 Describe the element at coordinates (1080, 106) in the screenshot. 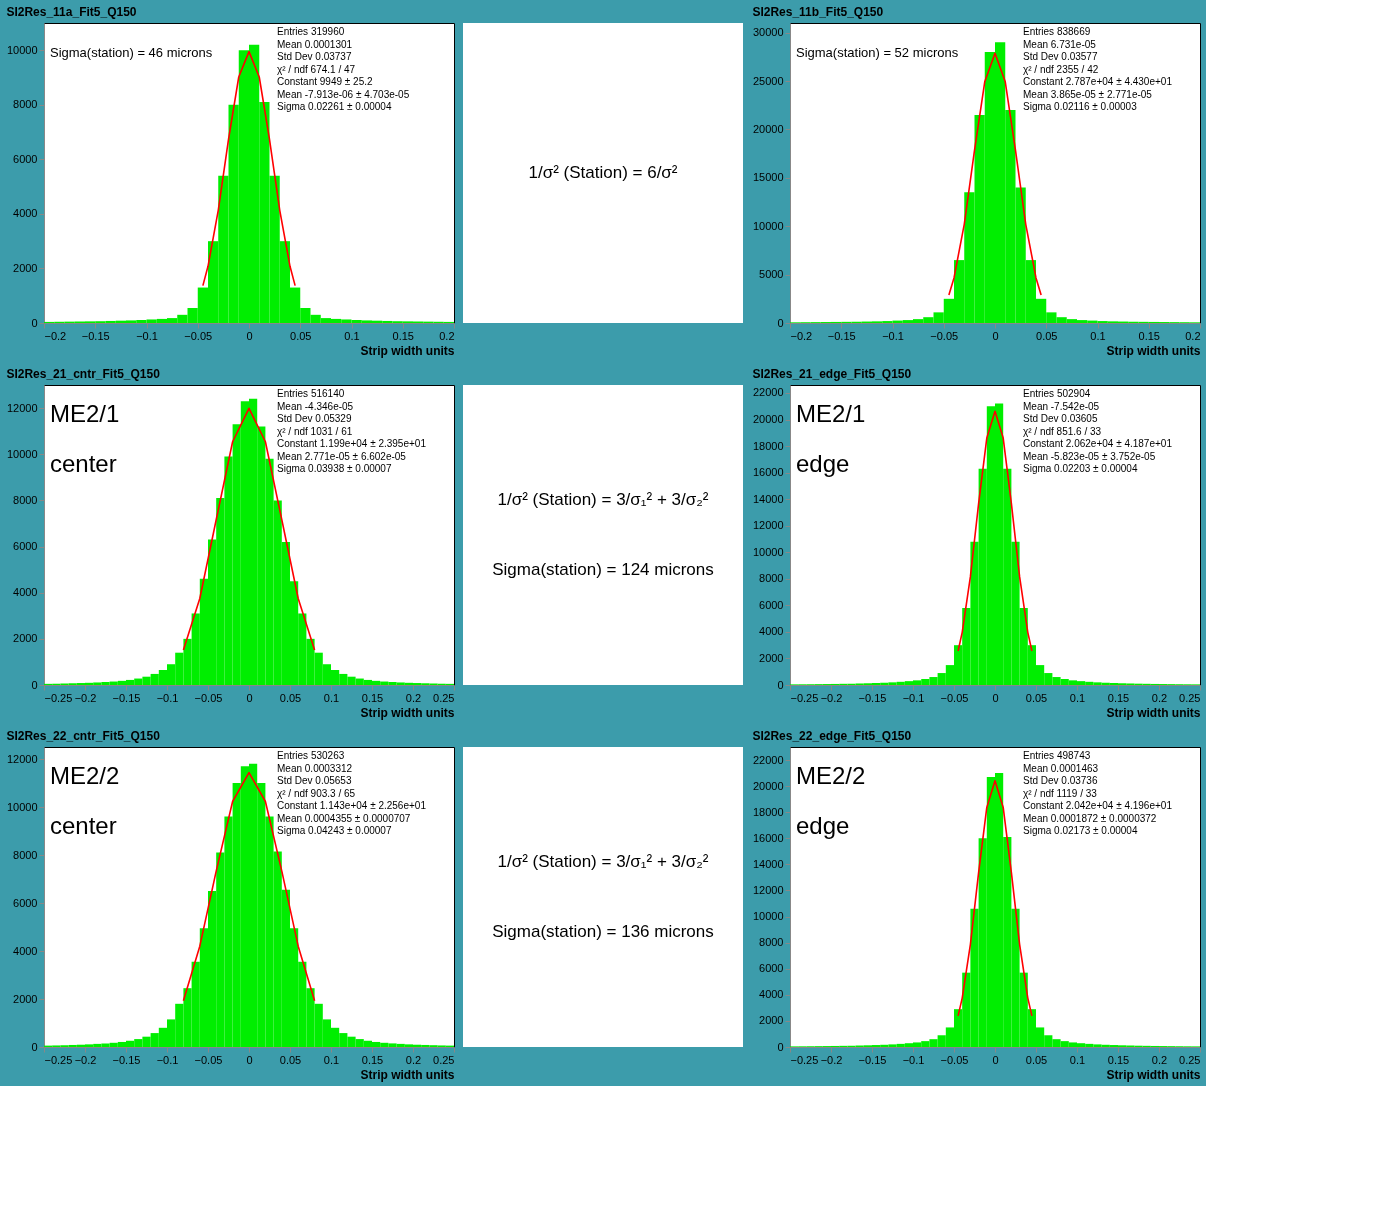

I see `annotation: Sigma 0.02116 ± 0.00003` at that location.